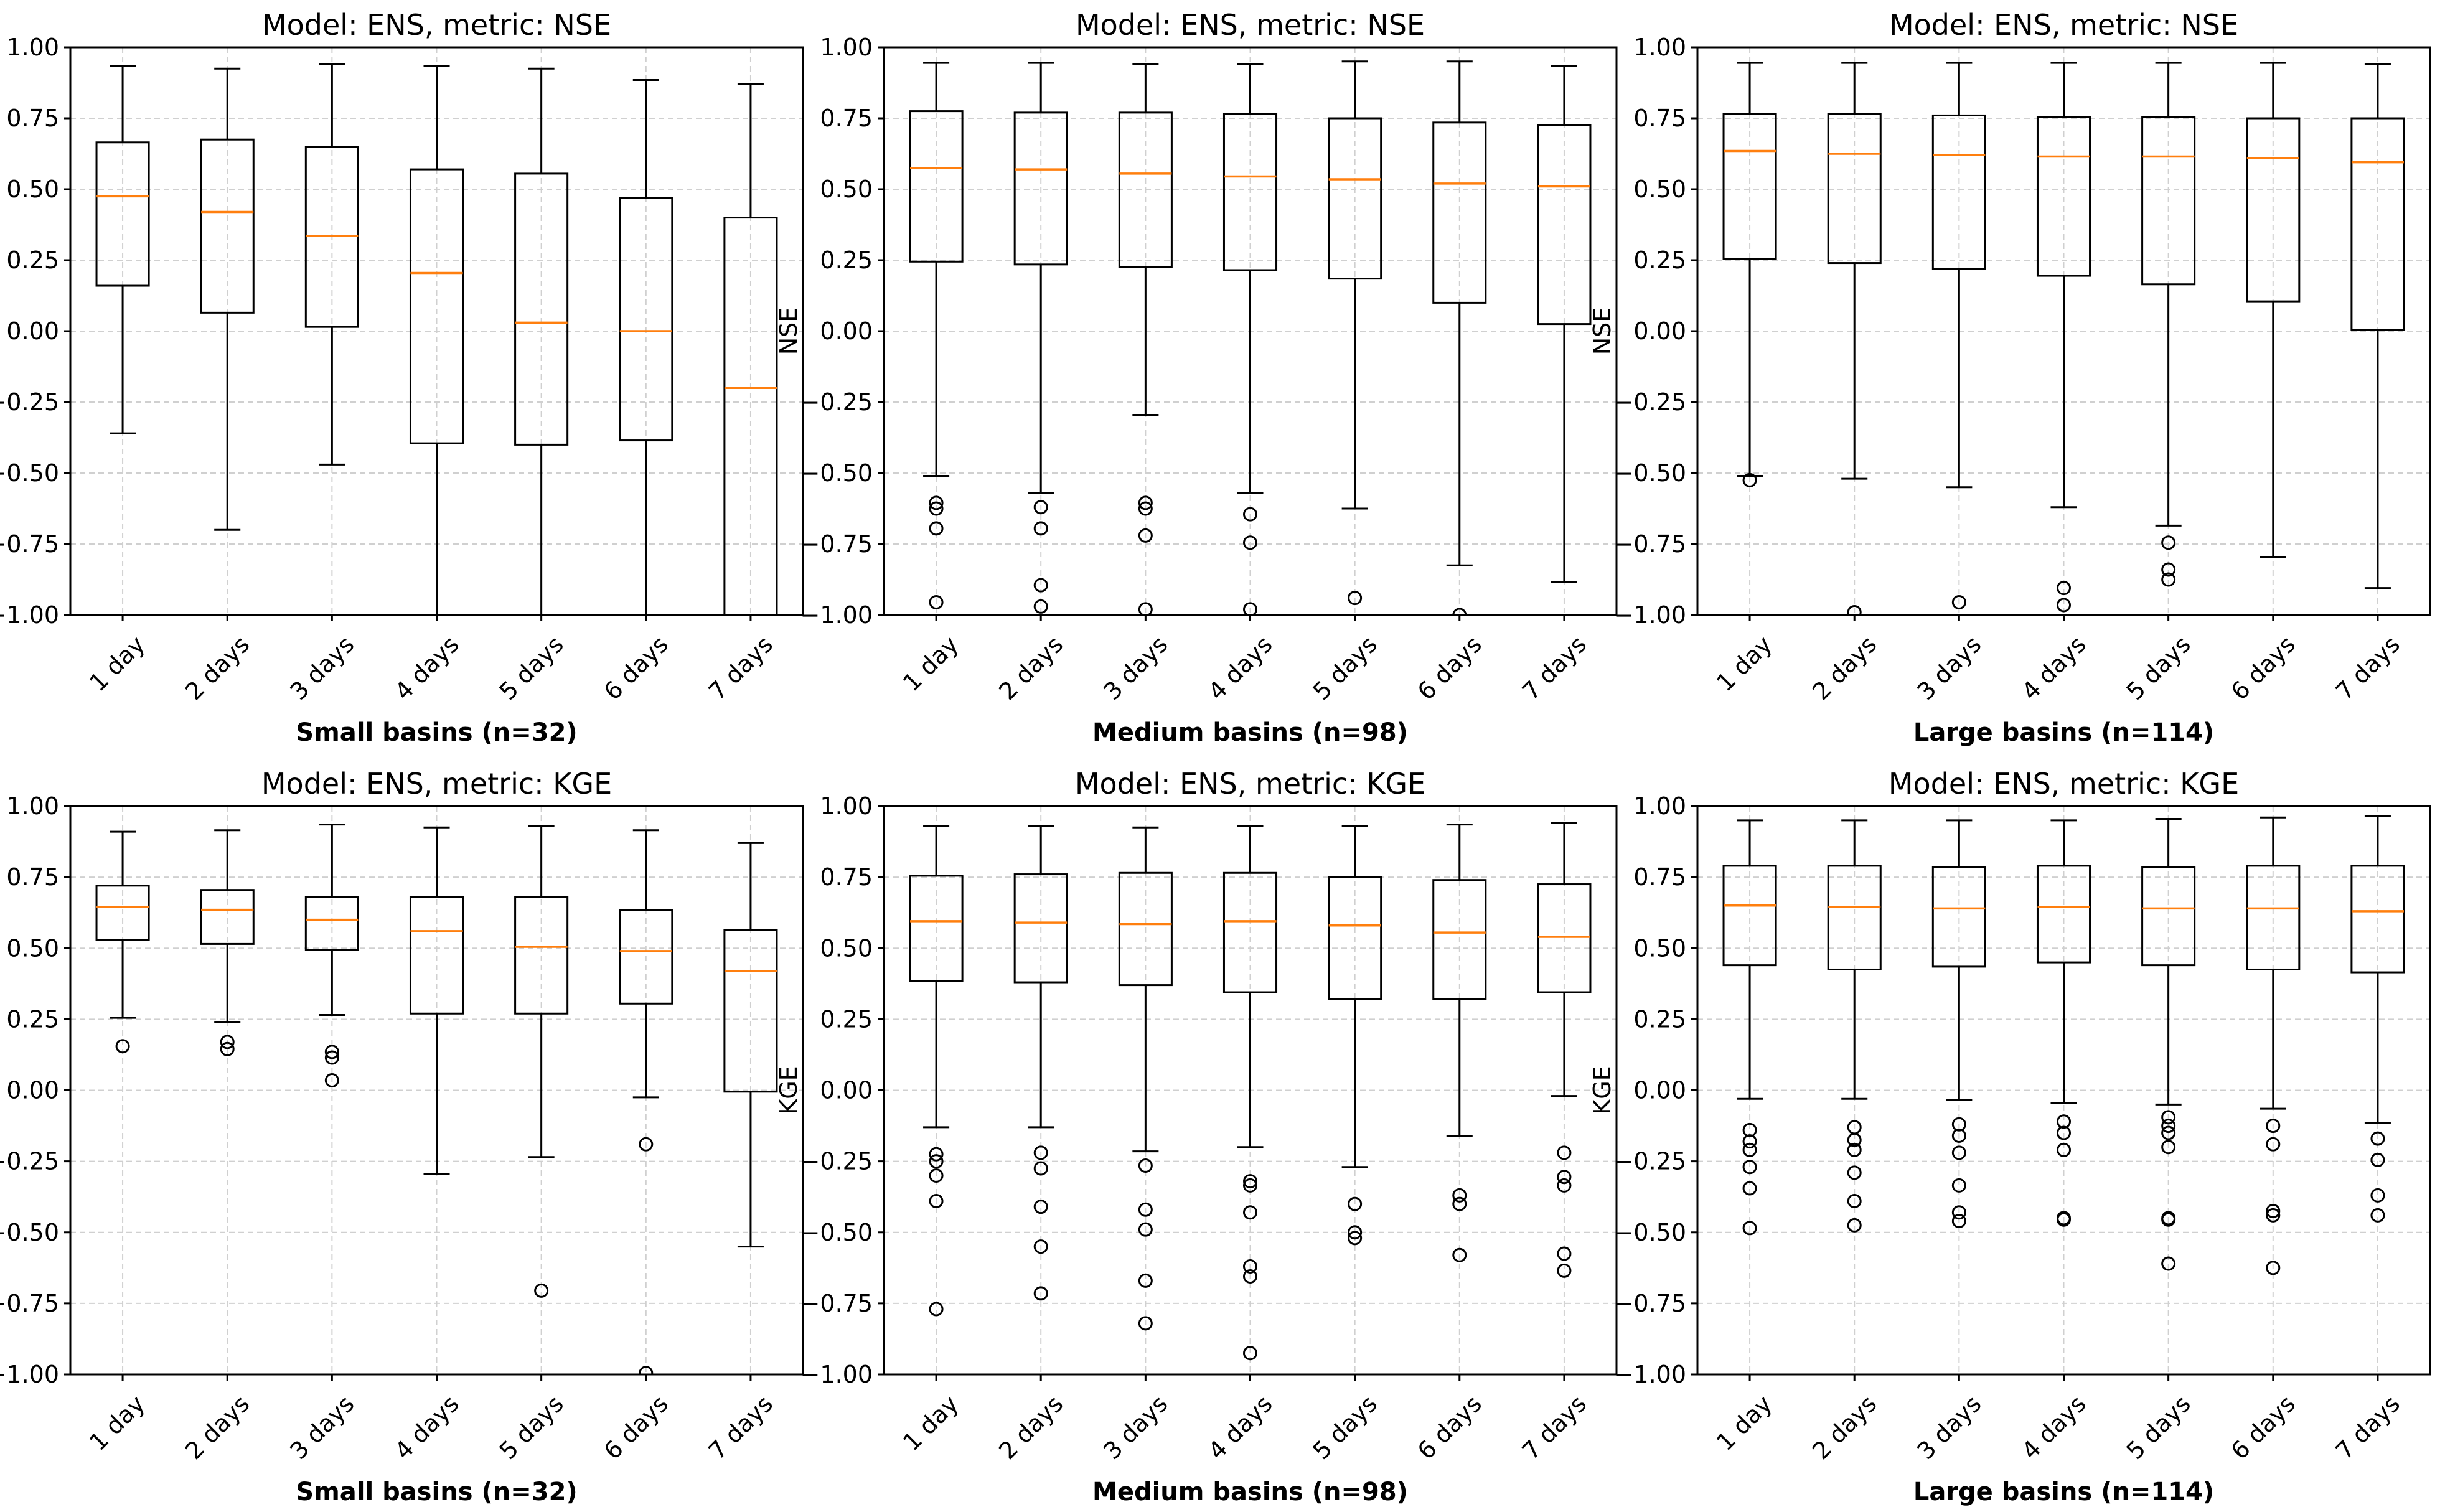 This screenshot has height=1512, width=2445. What do you see at coordinates (1602, 1090) in the screenshot?
I see `y-axis-label: KGE` at bounding box center [1602, 1090].